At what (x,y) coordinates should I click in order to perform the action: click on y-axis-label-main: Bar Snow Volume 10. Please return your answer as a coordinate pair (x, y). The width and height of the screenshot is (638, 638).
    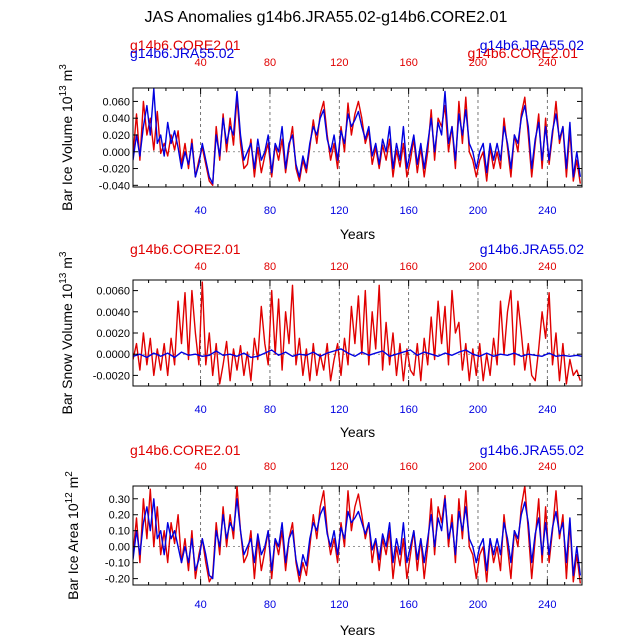
    Looking at the image, I should click on (67, 349).